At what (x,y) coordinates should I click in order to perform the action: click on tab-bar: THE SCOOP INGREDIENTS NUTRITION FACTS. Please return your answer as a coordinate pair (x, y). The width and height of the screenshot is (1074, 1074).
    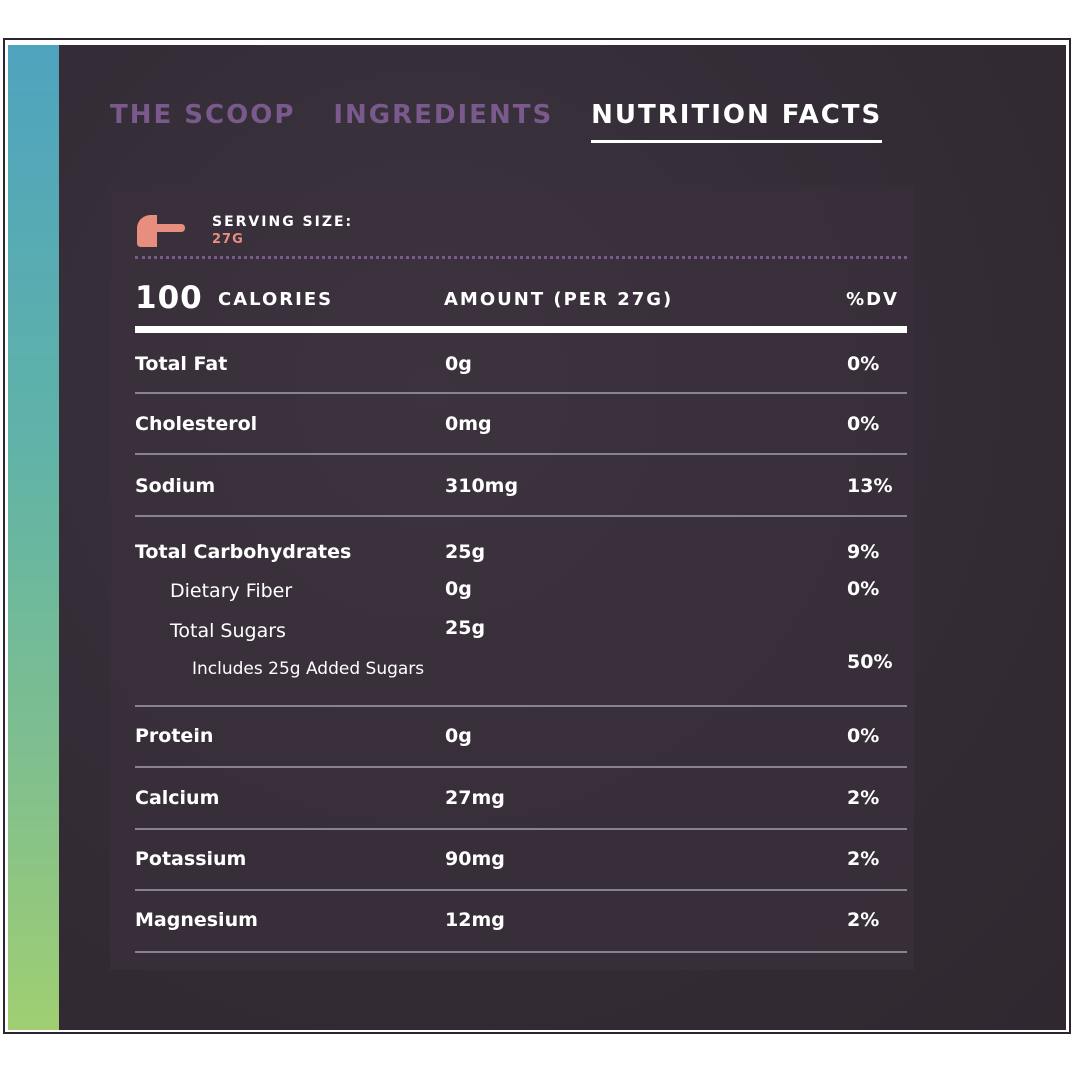
    Looking at the image, I should click on (496, 125).